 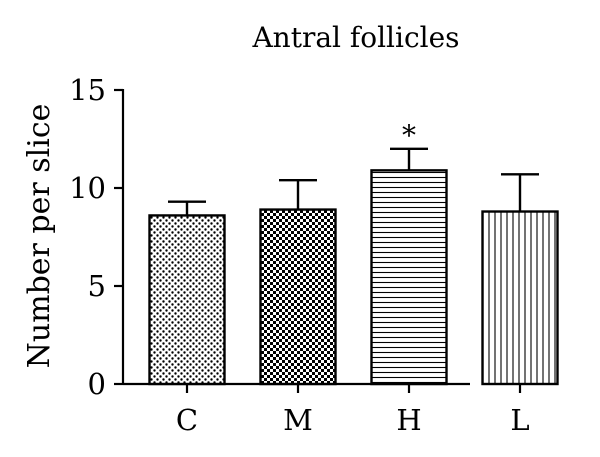 What do you see at coordinates (87, 90) in the screenshot?
I see `y-tick-label-15: 15` at bounding box center [87, 90].